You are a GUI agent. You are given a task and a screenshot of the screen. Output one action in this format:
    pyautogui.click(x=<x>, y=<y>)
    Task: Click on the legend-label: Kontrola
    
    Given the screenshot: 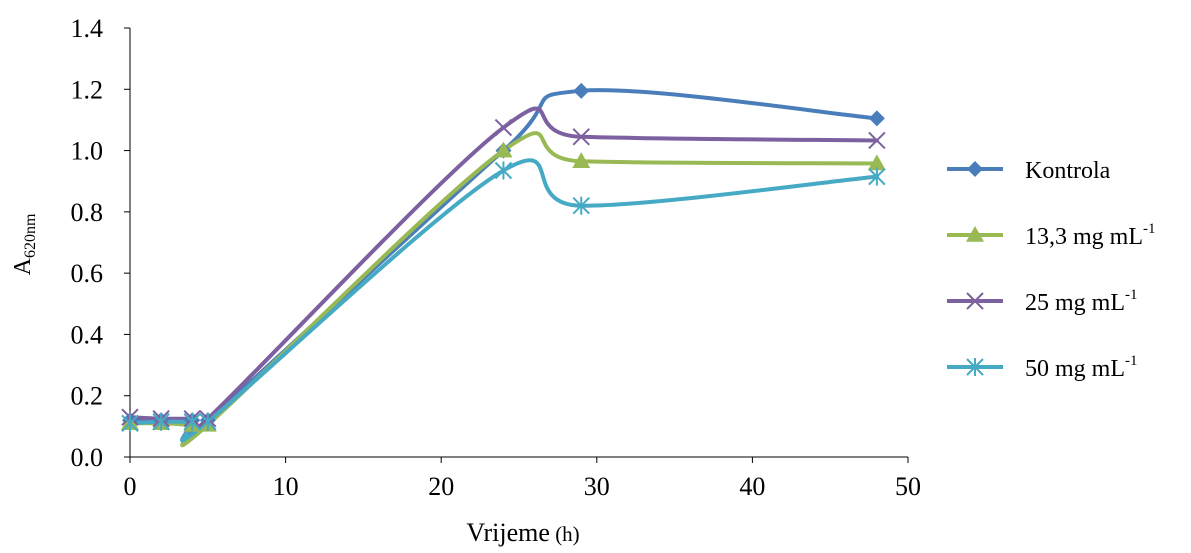 What is the action you would take?
    pyautogui.click(x=1068, y=171)
    